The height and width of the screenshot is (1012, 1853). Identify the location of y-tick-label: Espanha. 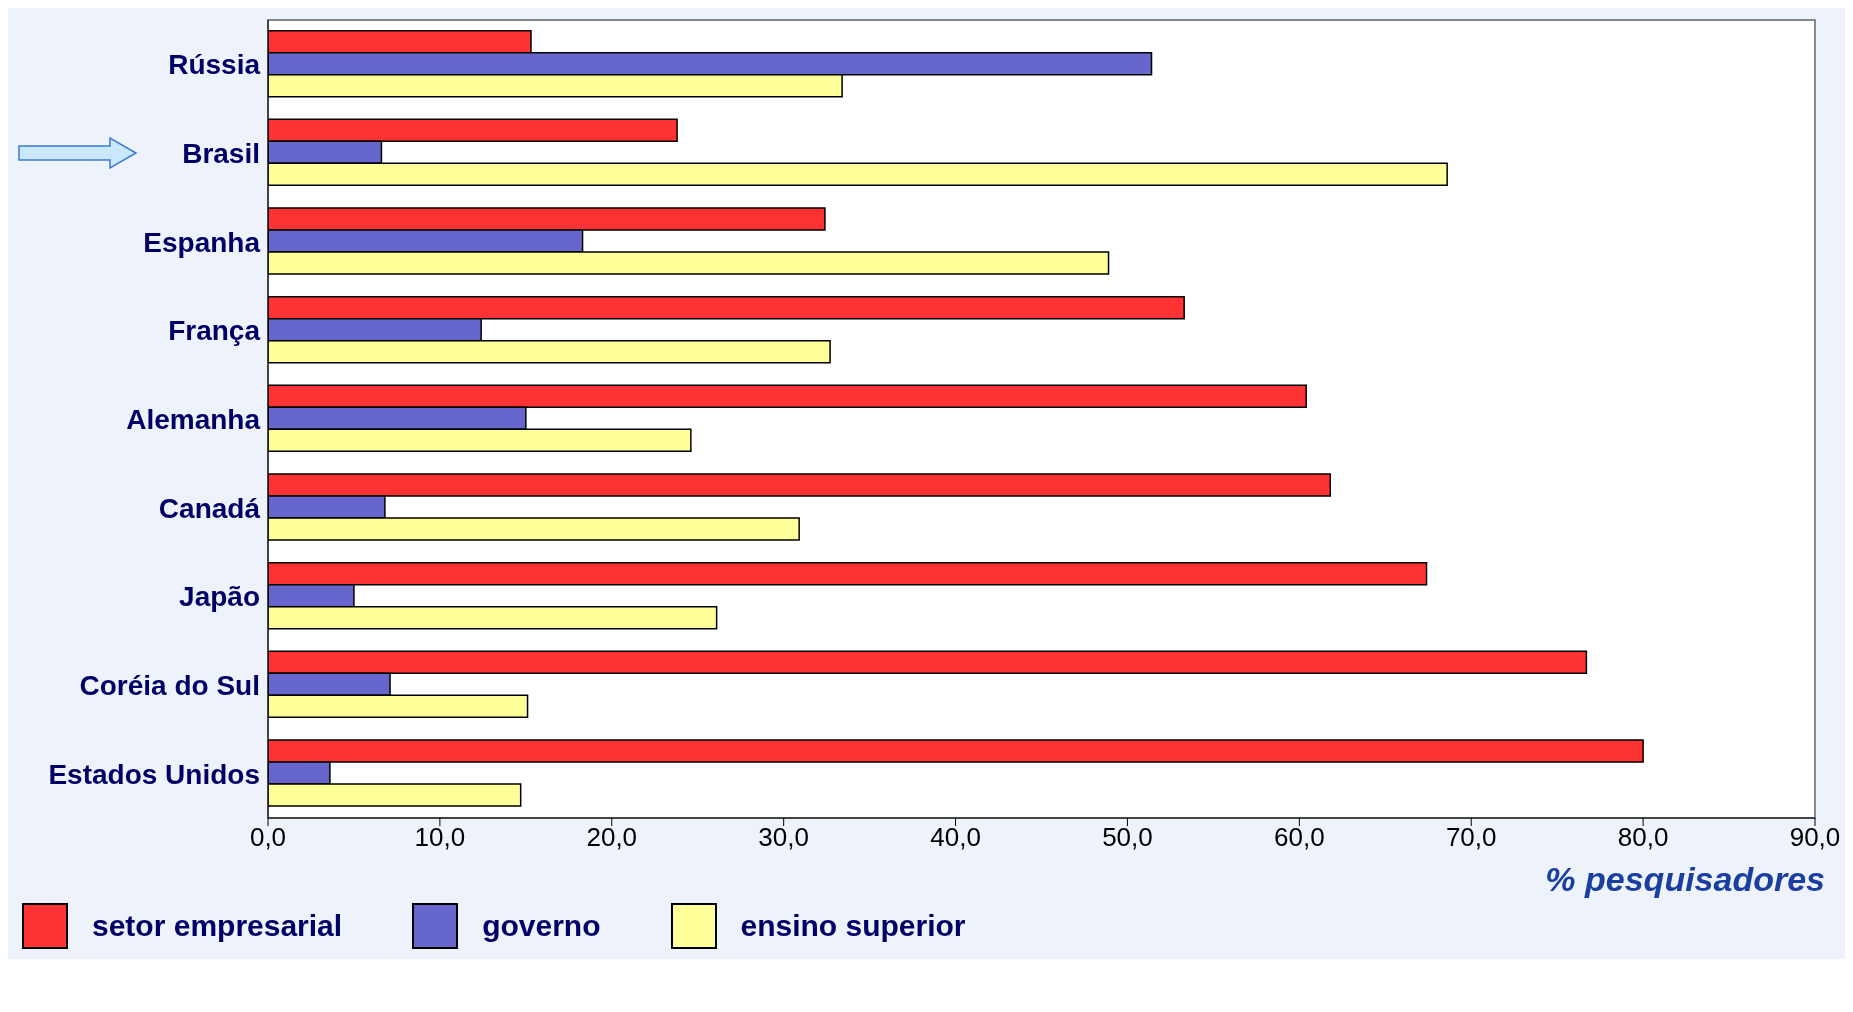
(202, 242).